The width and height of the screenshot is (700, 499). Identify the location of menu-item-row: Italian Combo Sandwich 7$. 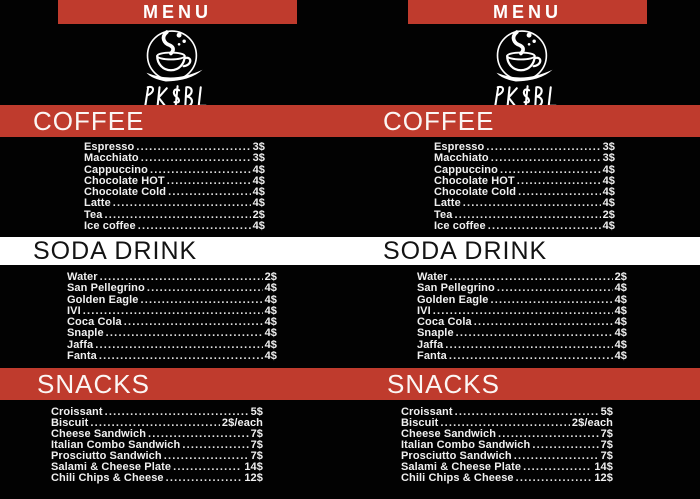
(157, 445).